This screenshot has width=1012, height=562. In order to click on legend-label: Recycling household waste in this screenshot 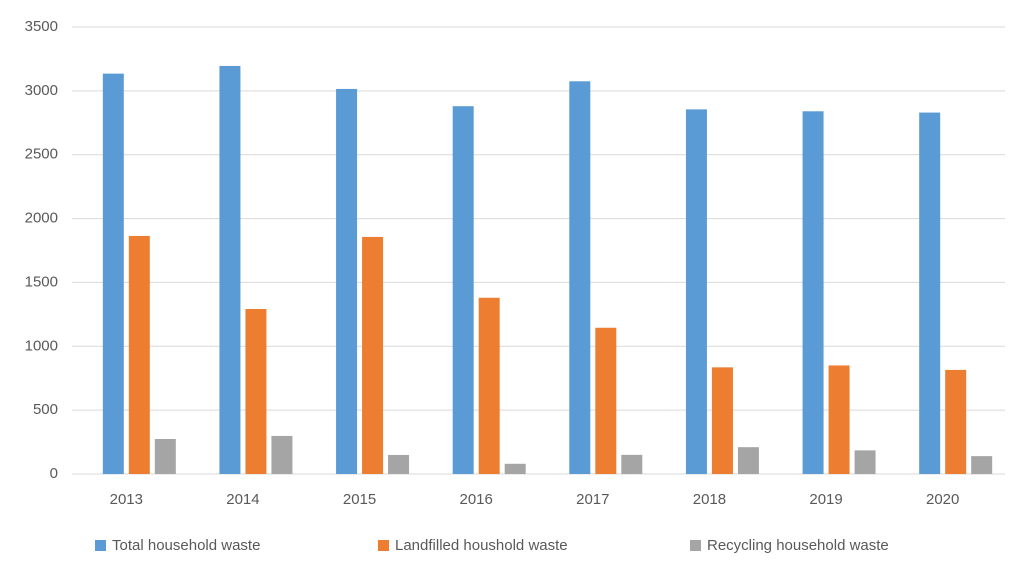, I will do `click(798, 545)`.